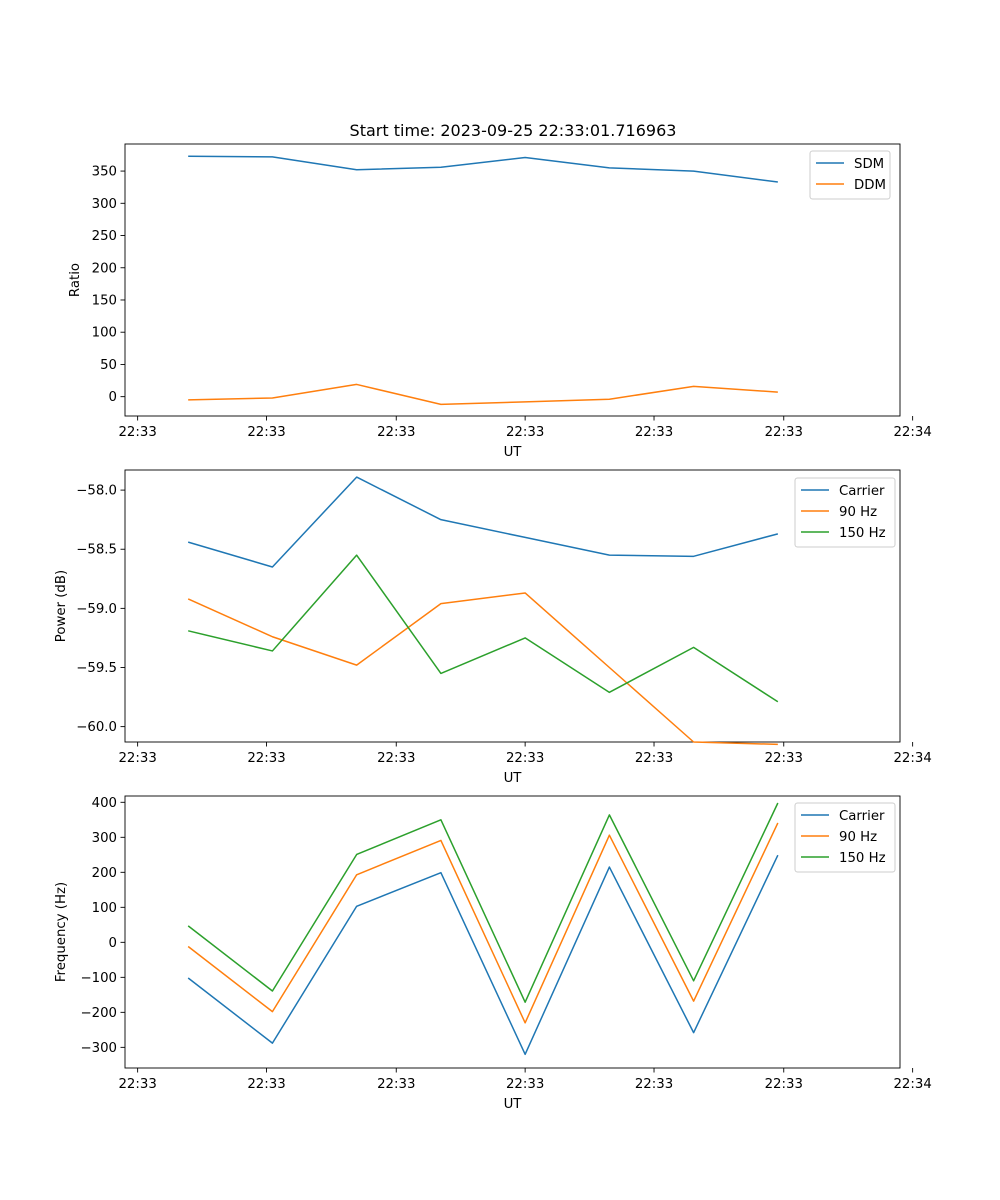 This screenshot has height=1200, width=1000. What do you see at coordinates (96, 550) in the screenshot?
I see `y-tick-label: −58.5` at bounding box center [96, 550].